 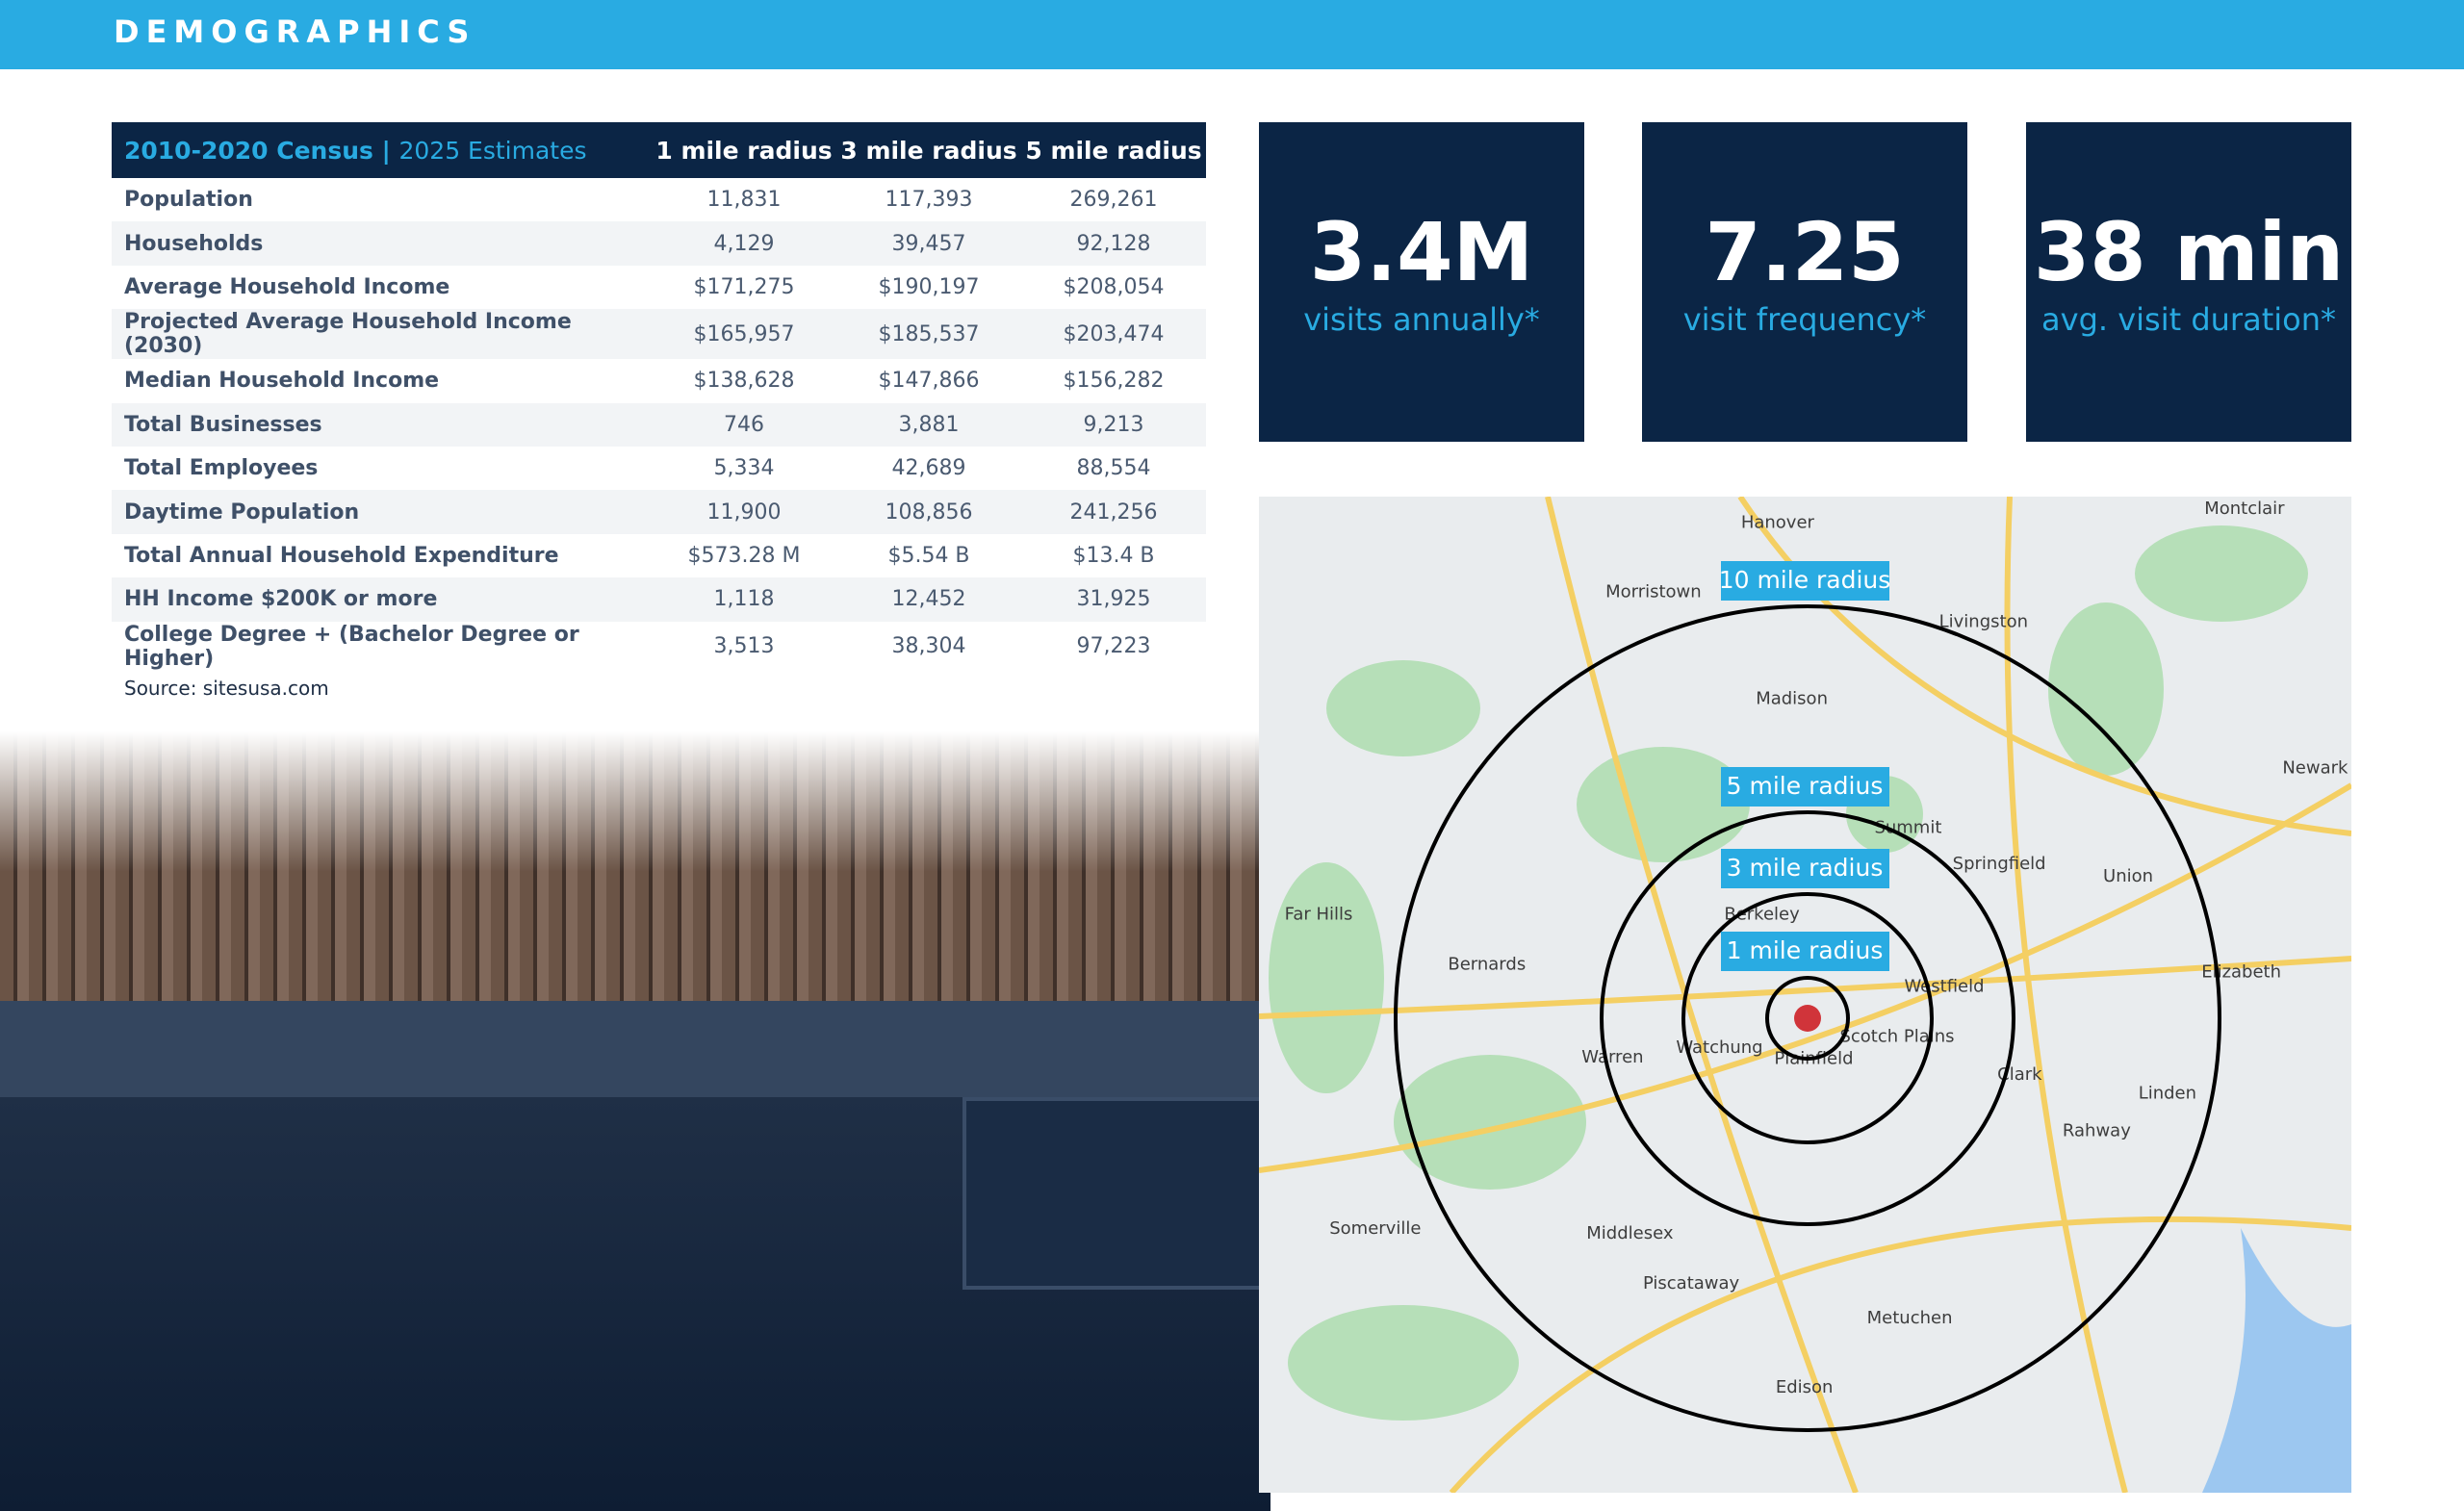 What do you see at coordinates (2097, 1131) in the screenshot?
I see `place-label: Rahway` at bounding box center [2097, 1131].